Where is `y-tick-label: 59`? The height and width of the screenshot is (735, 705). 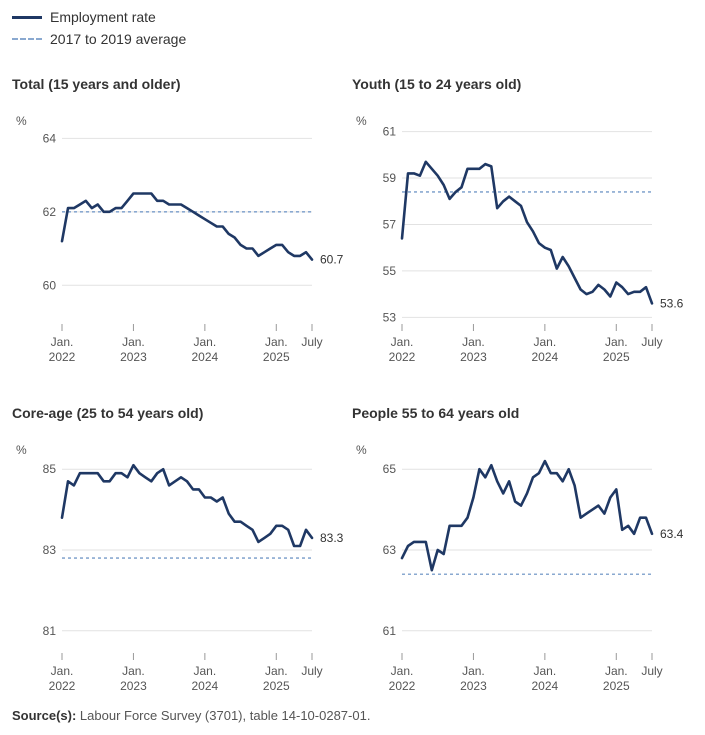
y-tick-label: 59 is located at coordinates (390, 178).